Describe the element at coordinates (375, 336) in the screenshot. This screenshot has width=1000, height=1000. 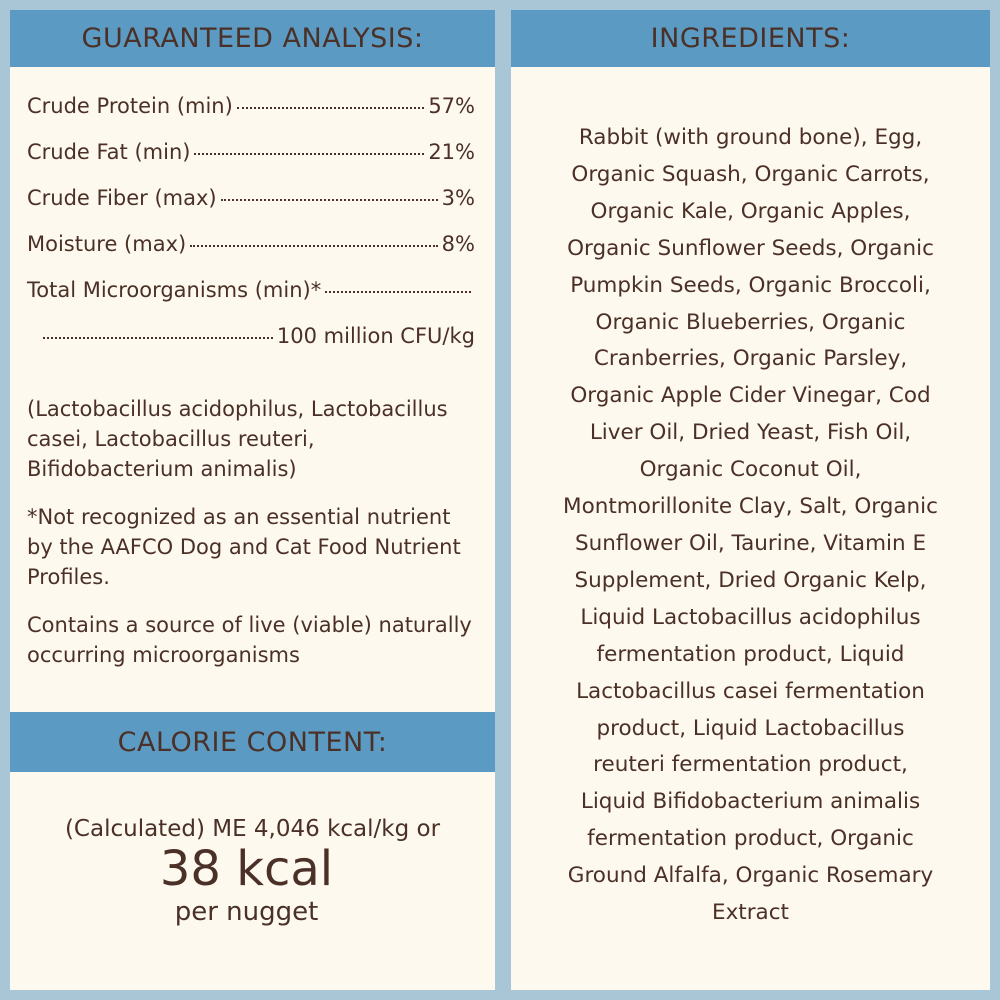
I see `nutrient-value: 100 million CFU/kg` at that location.